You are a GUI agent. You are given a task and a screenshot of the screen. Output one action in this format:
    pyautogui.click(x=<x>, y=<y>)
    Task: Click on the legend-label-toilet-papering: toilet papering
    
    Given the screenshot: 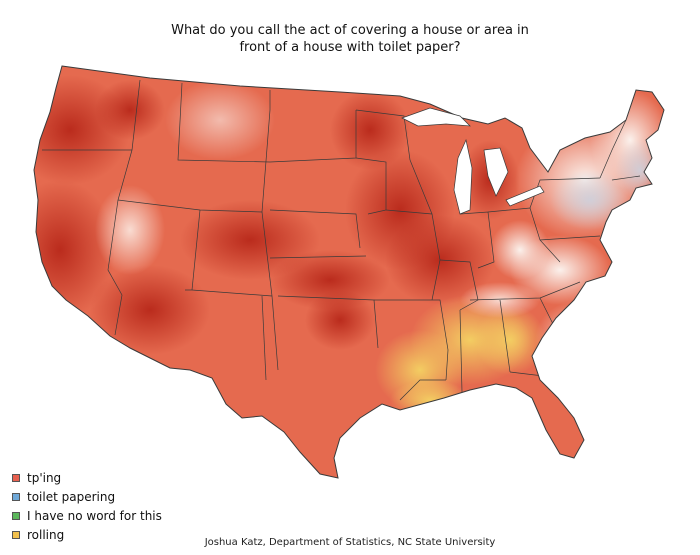 What is the action you would take?
    pyautogui.click(x=71, y=496)
    